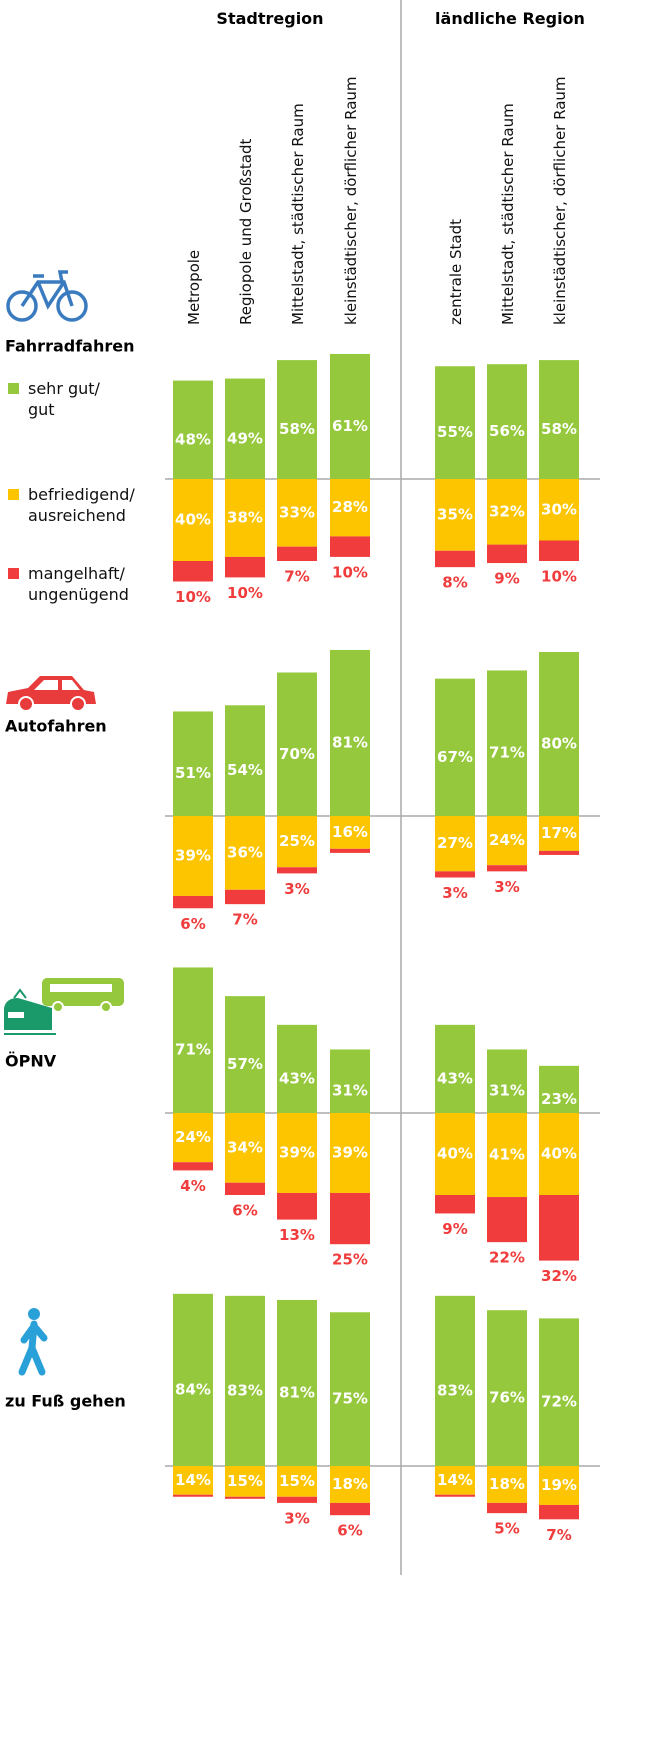  What do you see at coordinates (455, 1078) in the screenshot?
I see `value-label: 43%` at bounding box center [455, 1078].